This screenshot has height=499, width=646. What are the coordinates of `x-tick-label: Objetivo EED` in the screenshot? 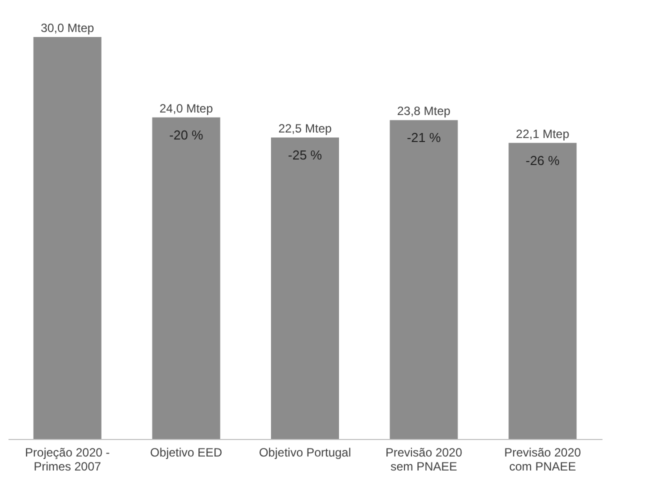 It's located at (186, 453).